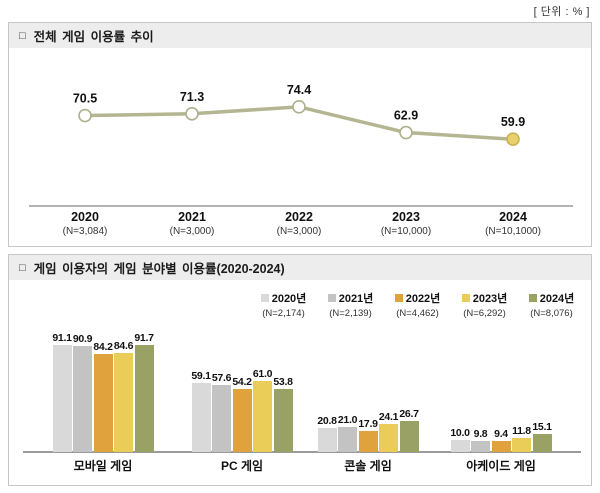 The image size is (600, 493). I want to click on x-axis-tick: 2023 (N=10,000), so click(406, 223).